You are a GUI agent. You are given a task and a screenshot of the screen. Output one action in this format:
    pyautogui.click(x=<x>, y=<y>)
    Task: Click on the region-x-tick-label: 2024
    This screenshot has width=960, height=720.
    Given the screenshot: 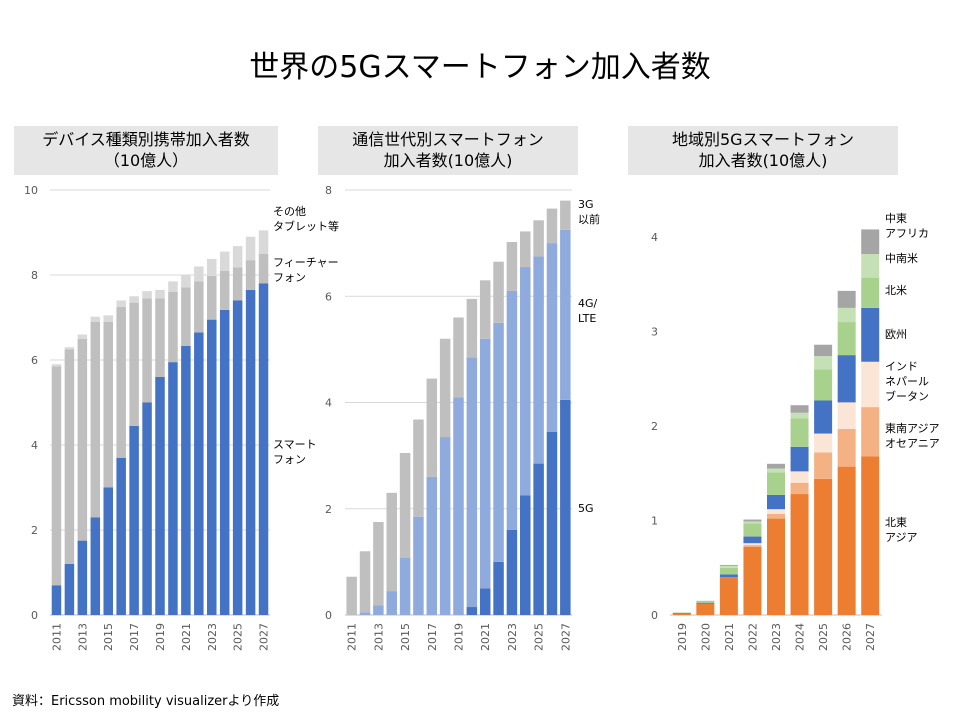 What is the action you would take?
    pyautogui.click(x=800, y=637)
    